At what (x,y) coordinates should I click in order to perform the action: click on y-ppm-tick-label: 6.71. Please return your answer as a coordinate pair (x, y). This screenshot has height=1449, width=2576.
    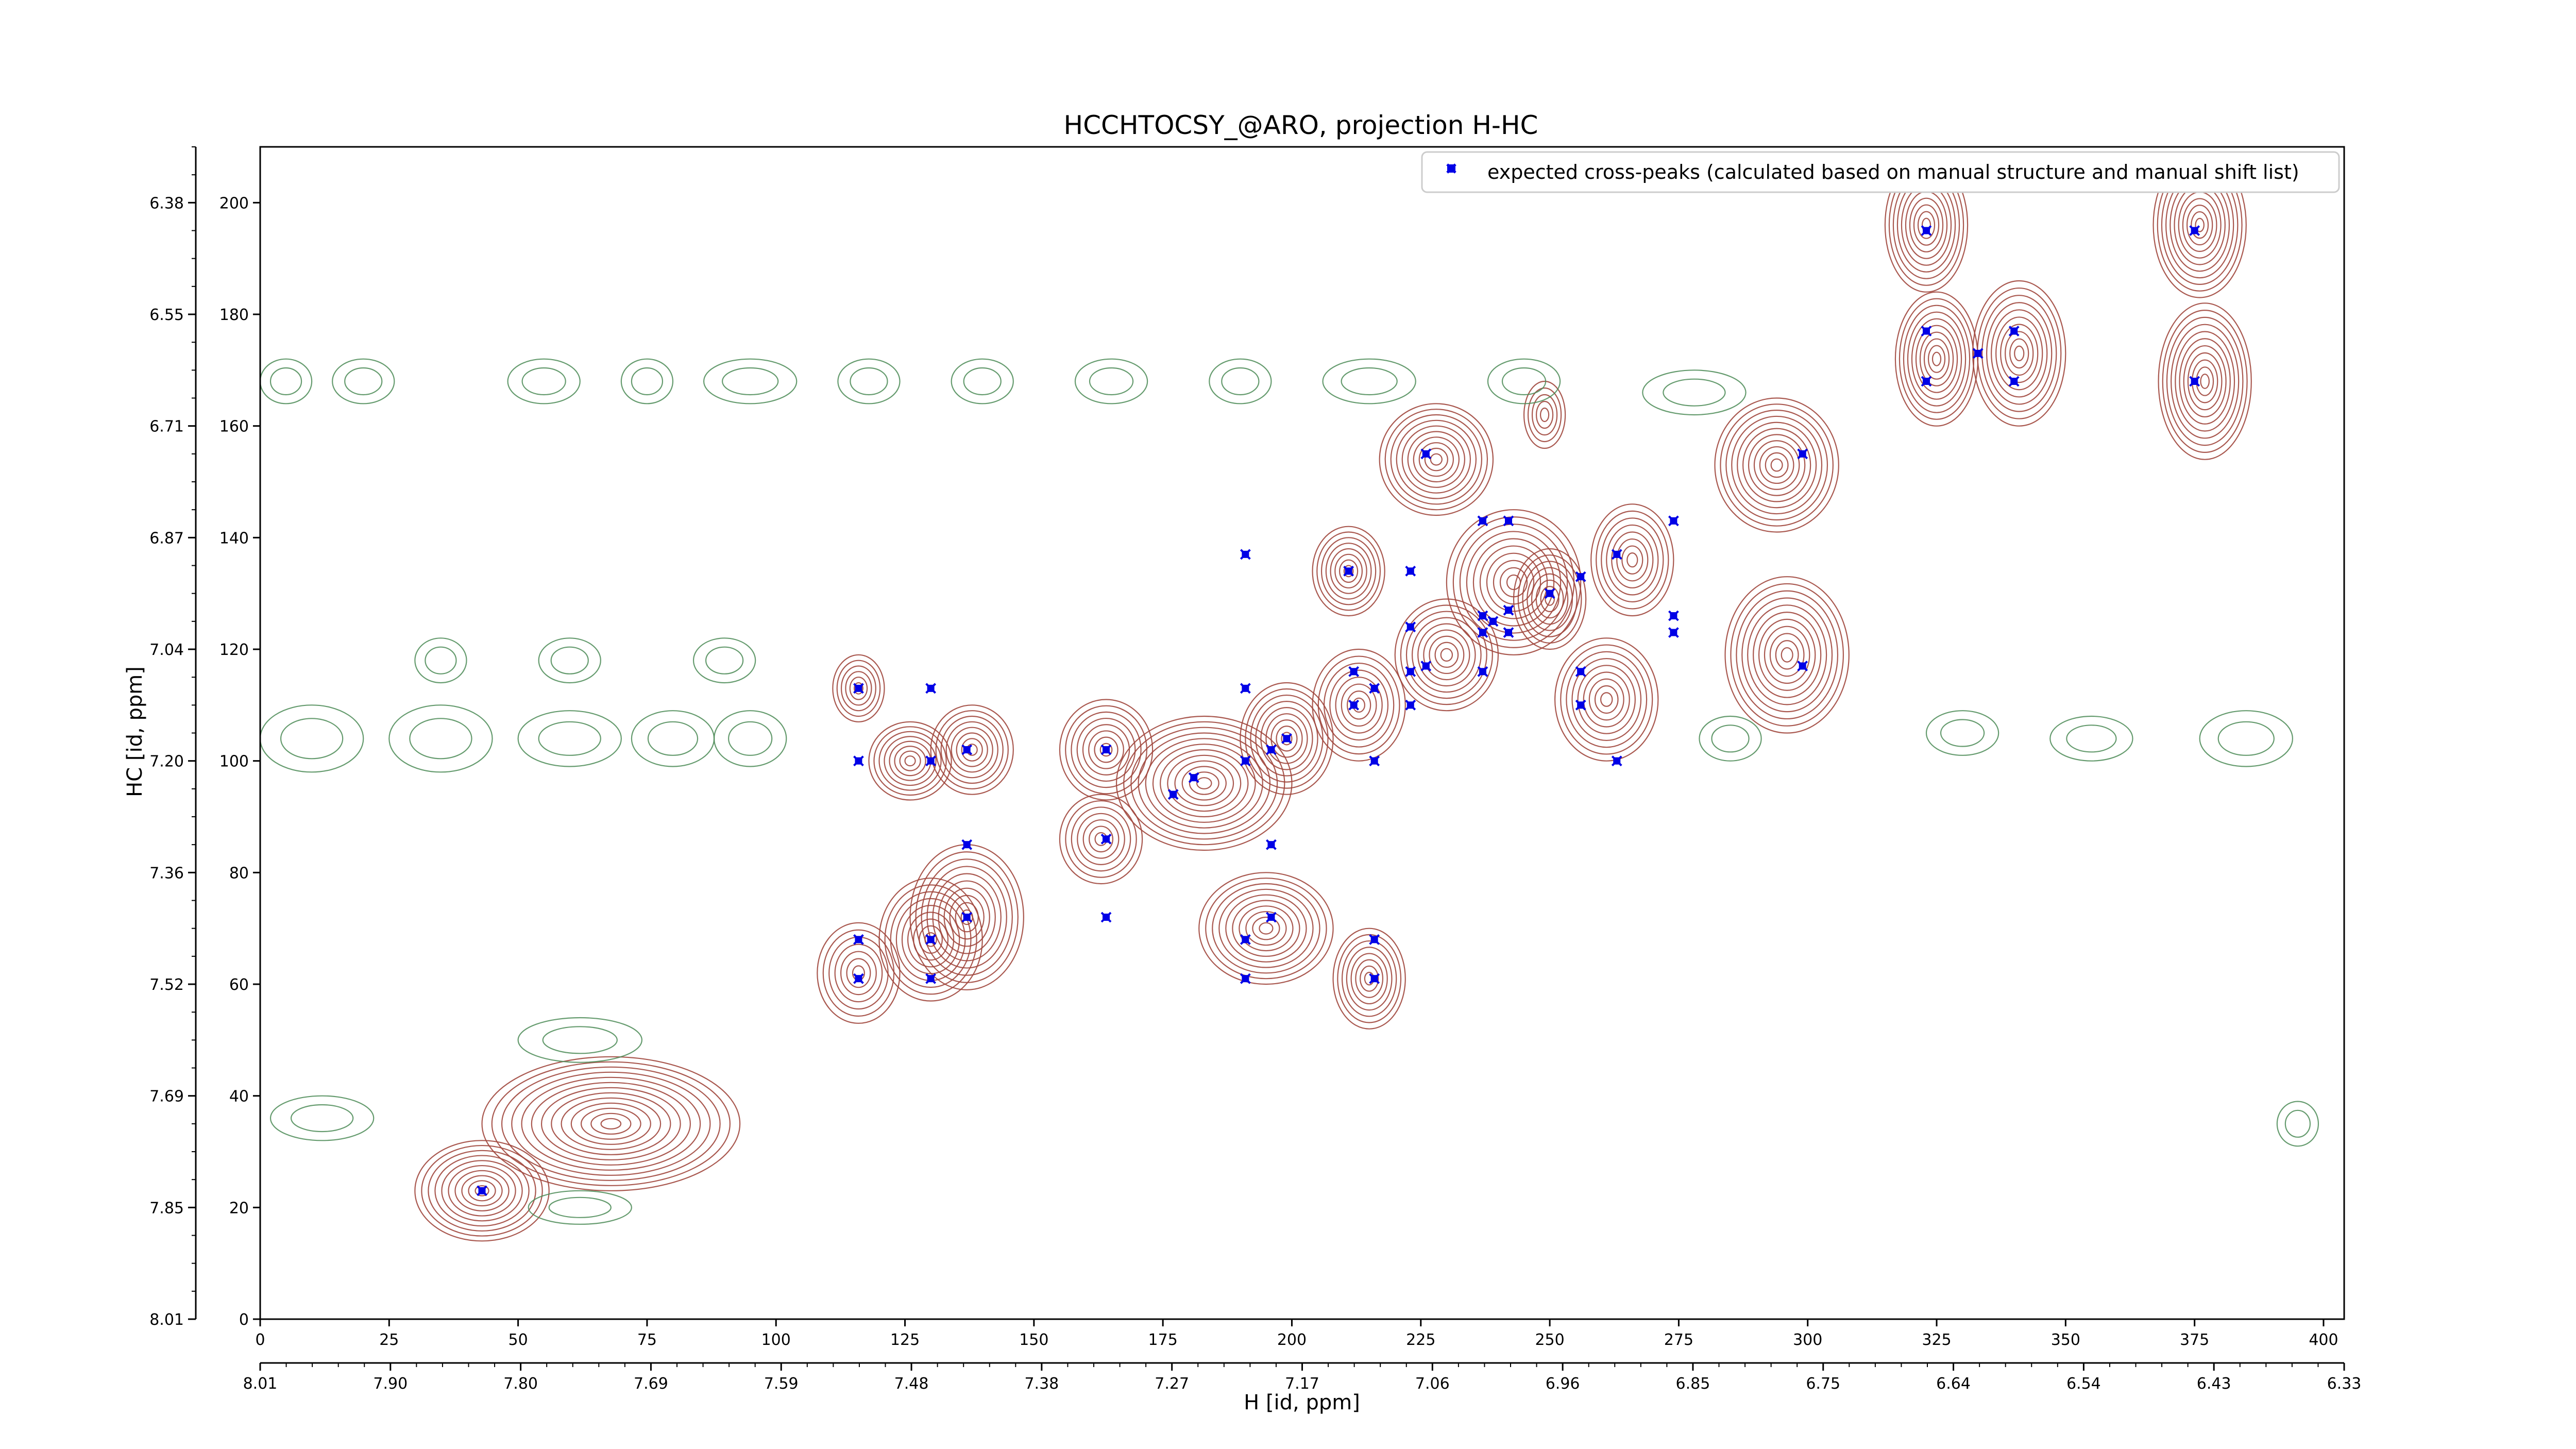
    Looking at the image, I should click on (167, 427).